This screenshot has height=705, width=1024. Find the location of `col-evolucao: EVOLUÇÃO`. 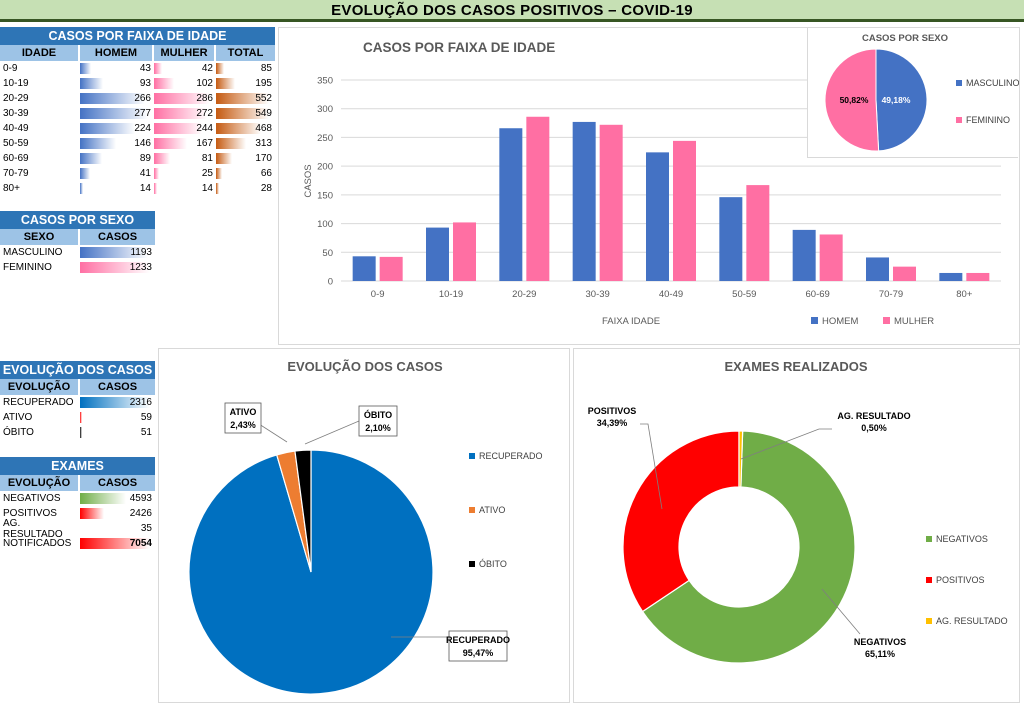

col-evolucao: EVOLUÇÃO is located at coordinates (40, 387).